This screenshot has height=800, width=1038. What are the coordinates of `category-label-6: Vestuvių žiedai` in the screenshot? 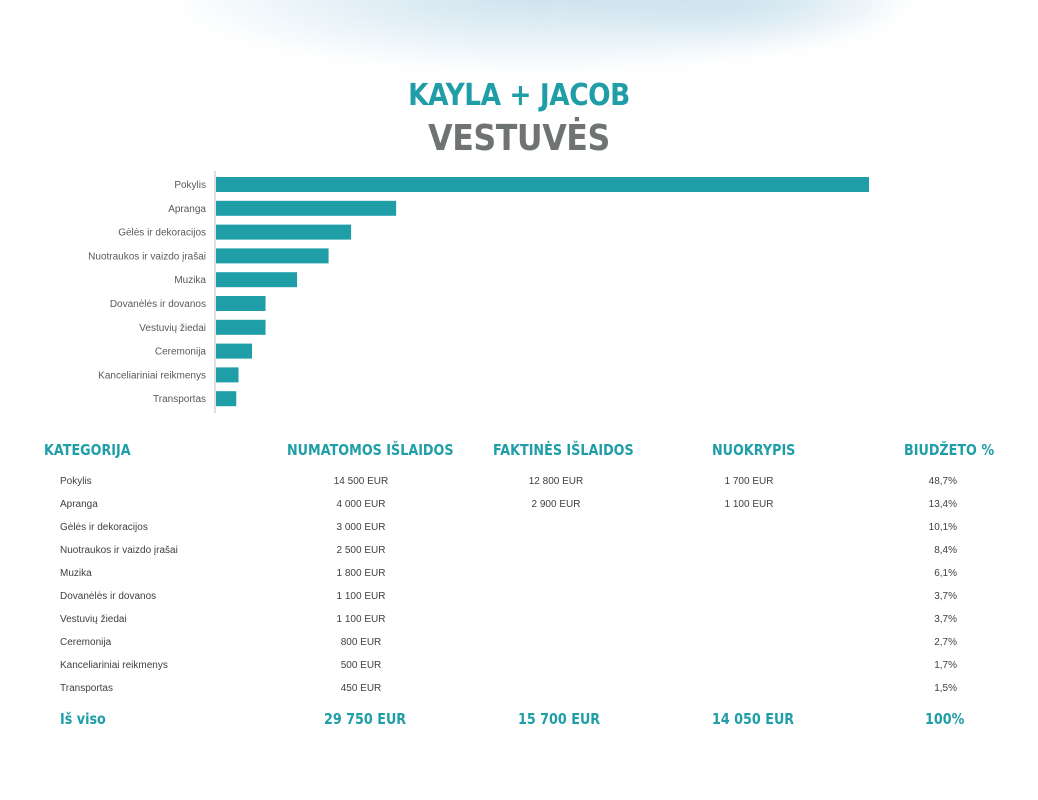 It's located at (172, 328).